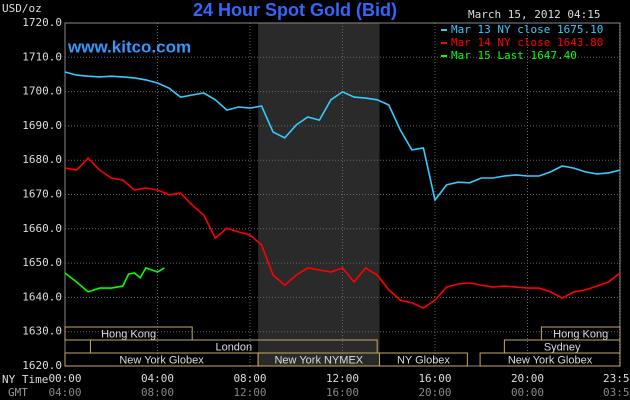 The image size is (630, 400). What do you see at coordinates (42, 194) in the screenshot?
I see `y-tick-label: 1670.0` at bounding box center [42, 194].